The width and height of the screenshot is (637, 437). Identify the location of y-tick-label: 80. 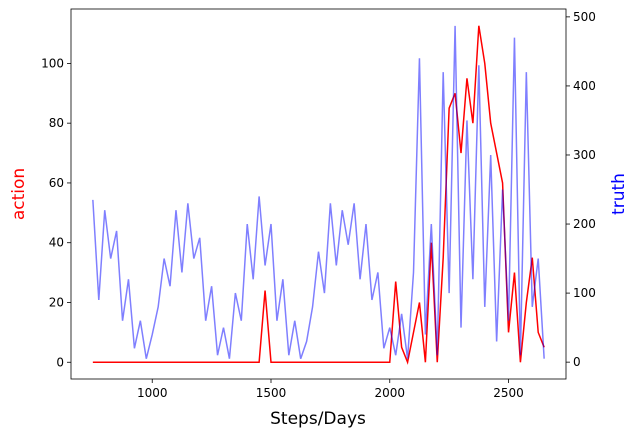
(56, 123).